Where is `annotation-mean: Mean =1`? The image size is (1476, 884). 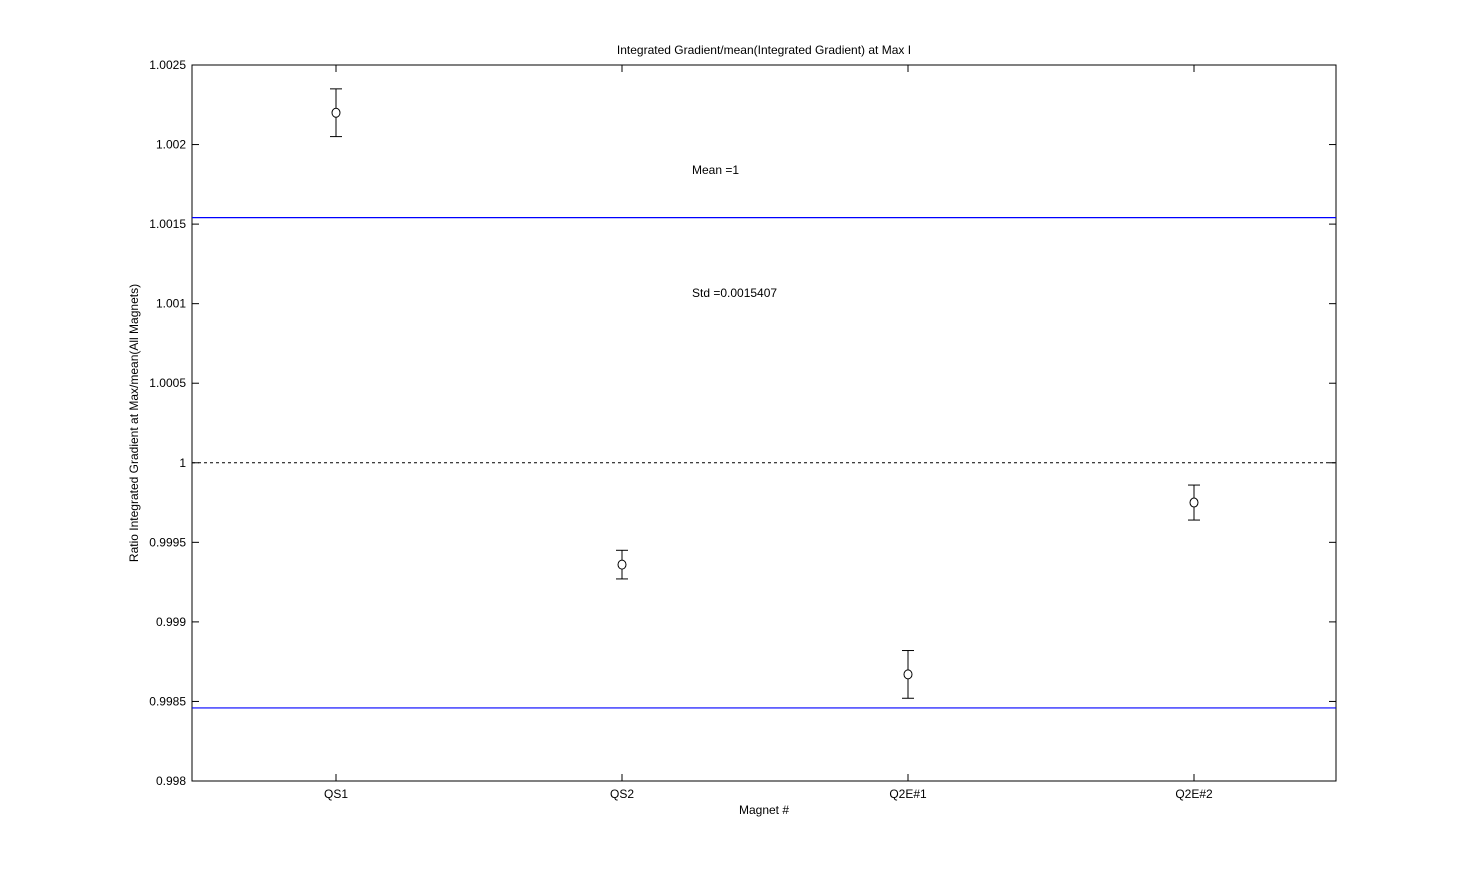
annotation-mean: Mean =1 is located at coordinates (715, 170).